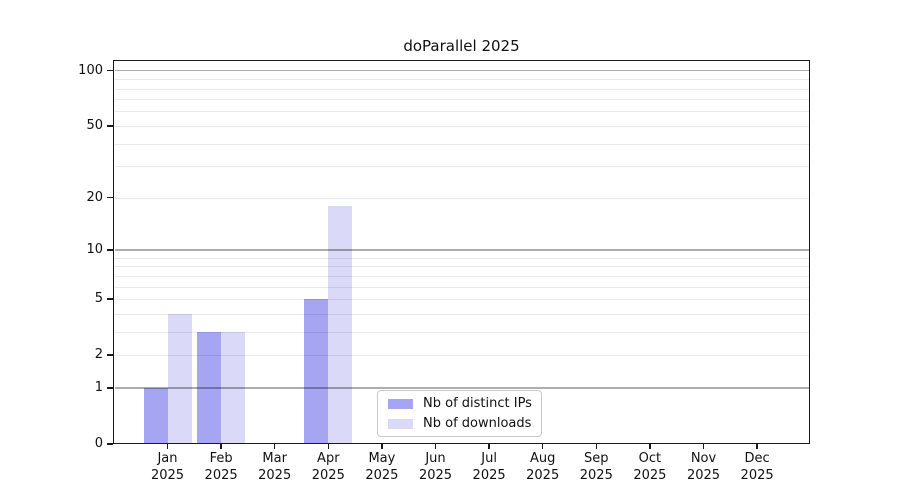 This screenshot has width=900, height=500. Describe the element at coordinates (98, 387) in the screenshot. I see `y-tick-label: 1` at that location.